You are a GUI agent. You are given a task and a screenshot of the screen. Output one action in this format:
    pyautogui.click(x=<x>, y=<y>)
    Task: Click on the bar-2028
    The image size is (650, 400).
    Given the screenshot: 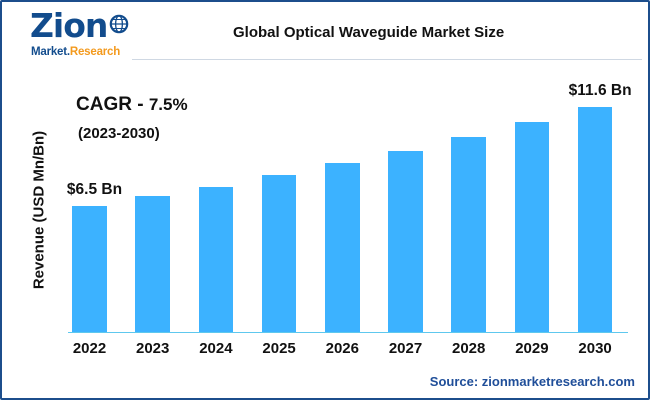 What is the action you would take?
    pyautogui.click(x=468, y=234)
    